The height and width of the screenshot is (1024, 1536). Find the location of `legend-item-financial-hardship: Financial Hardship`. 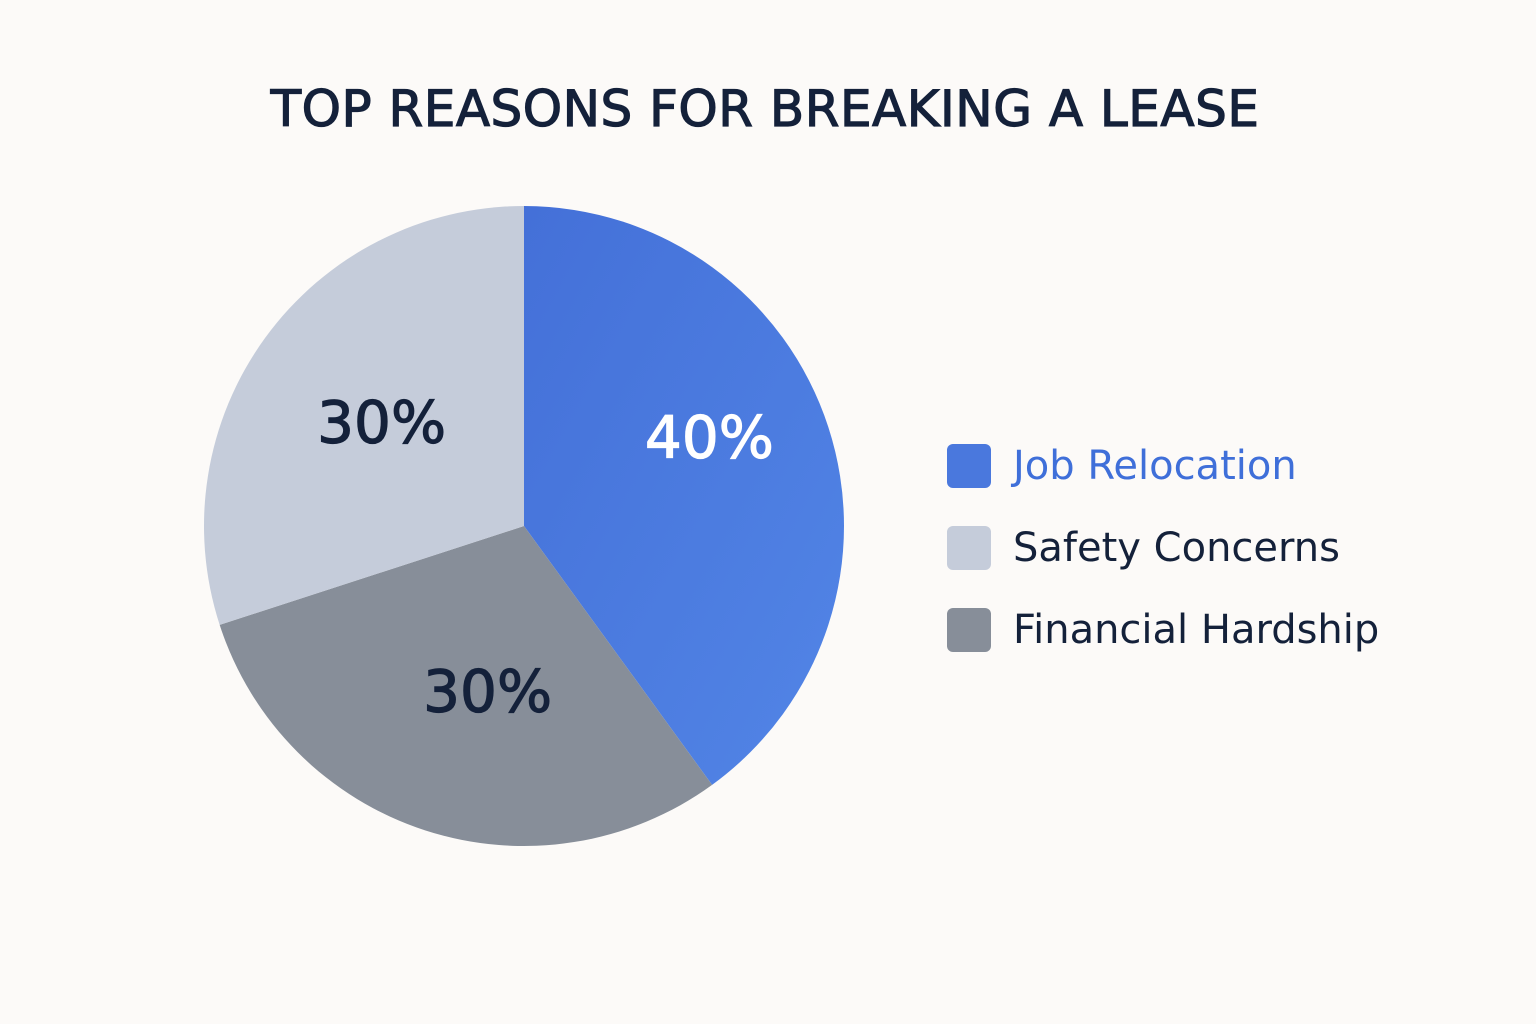

legend-item-financial-hardship: Financial Hardship is located at coordinates (1163, 630).